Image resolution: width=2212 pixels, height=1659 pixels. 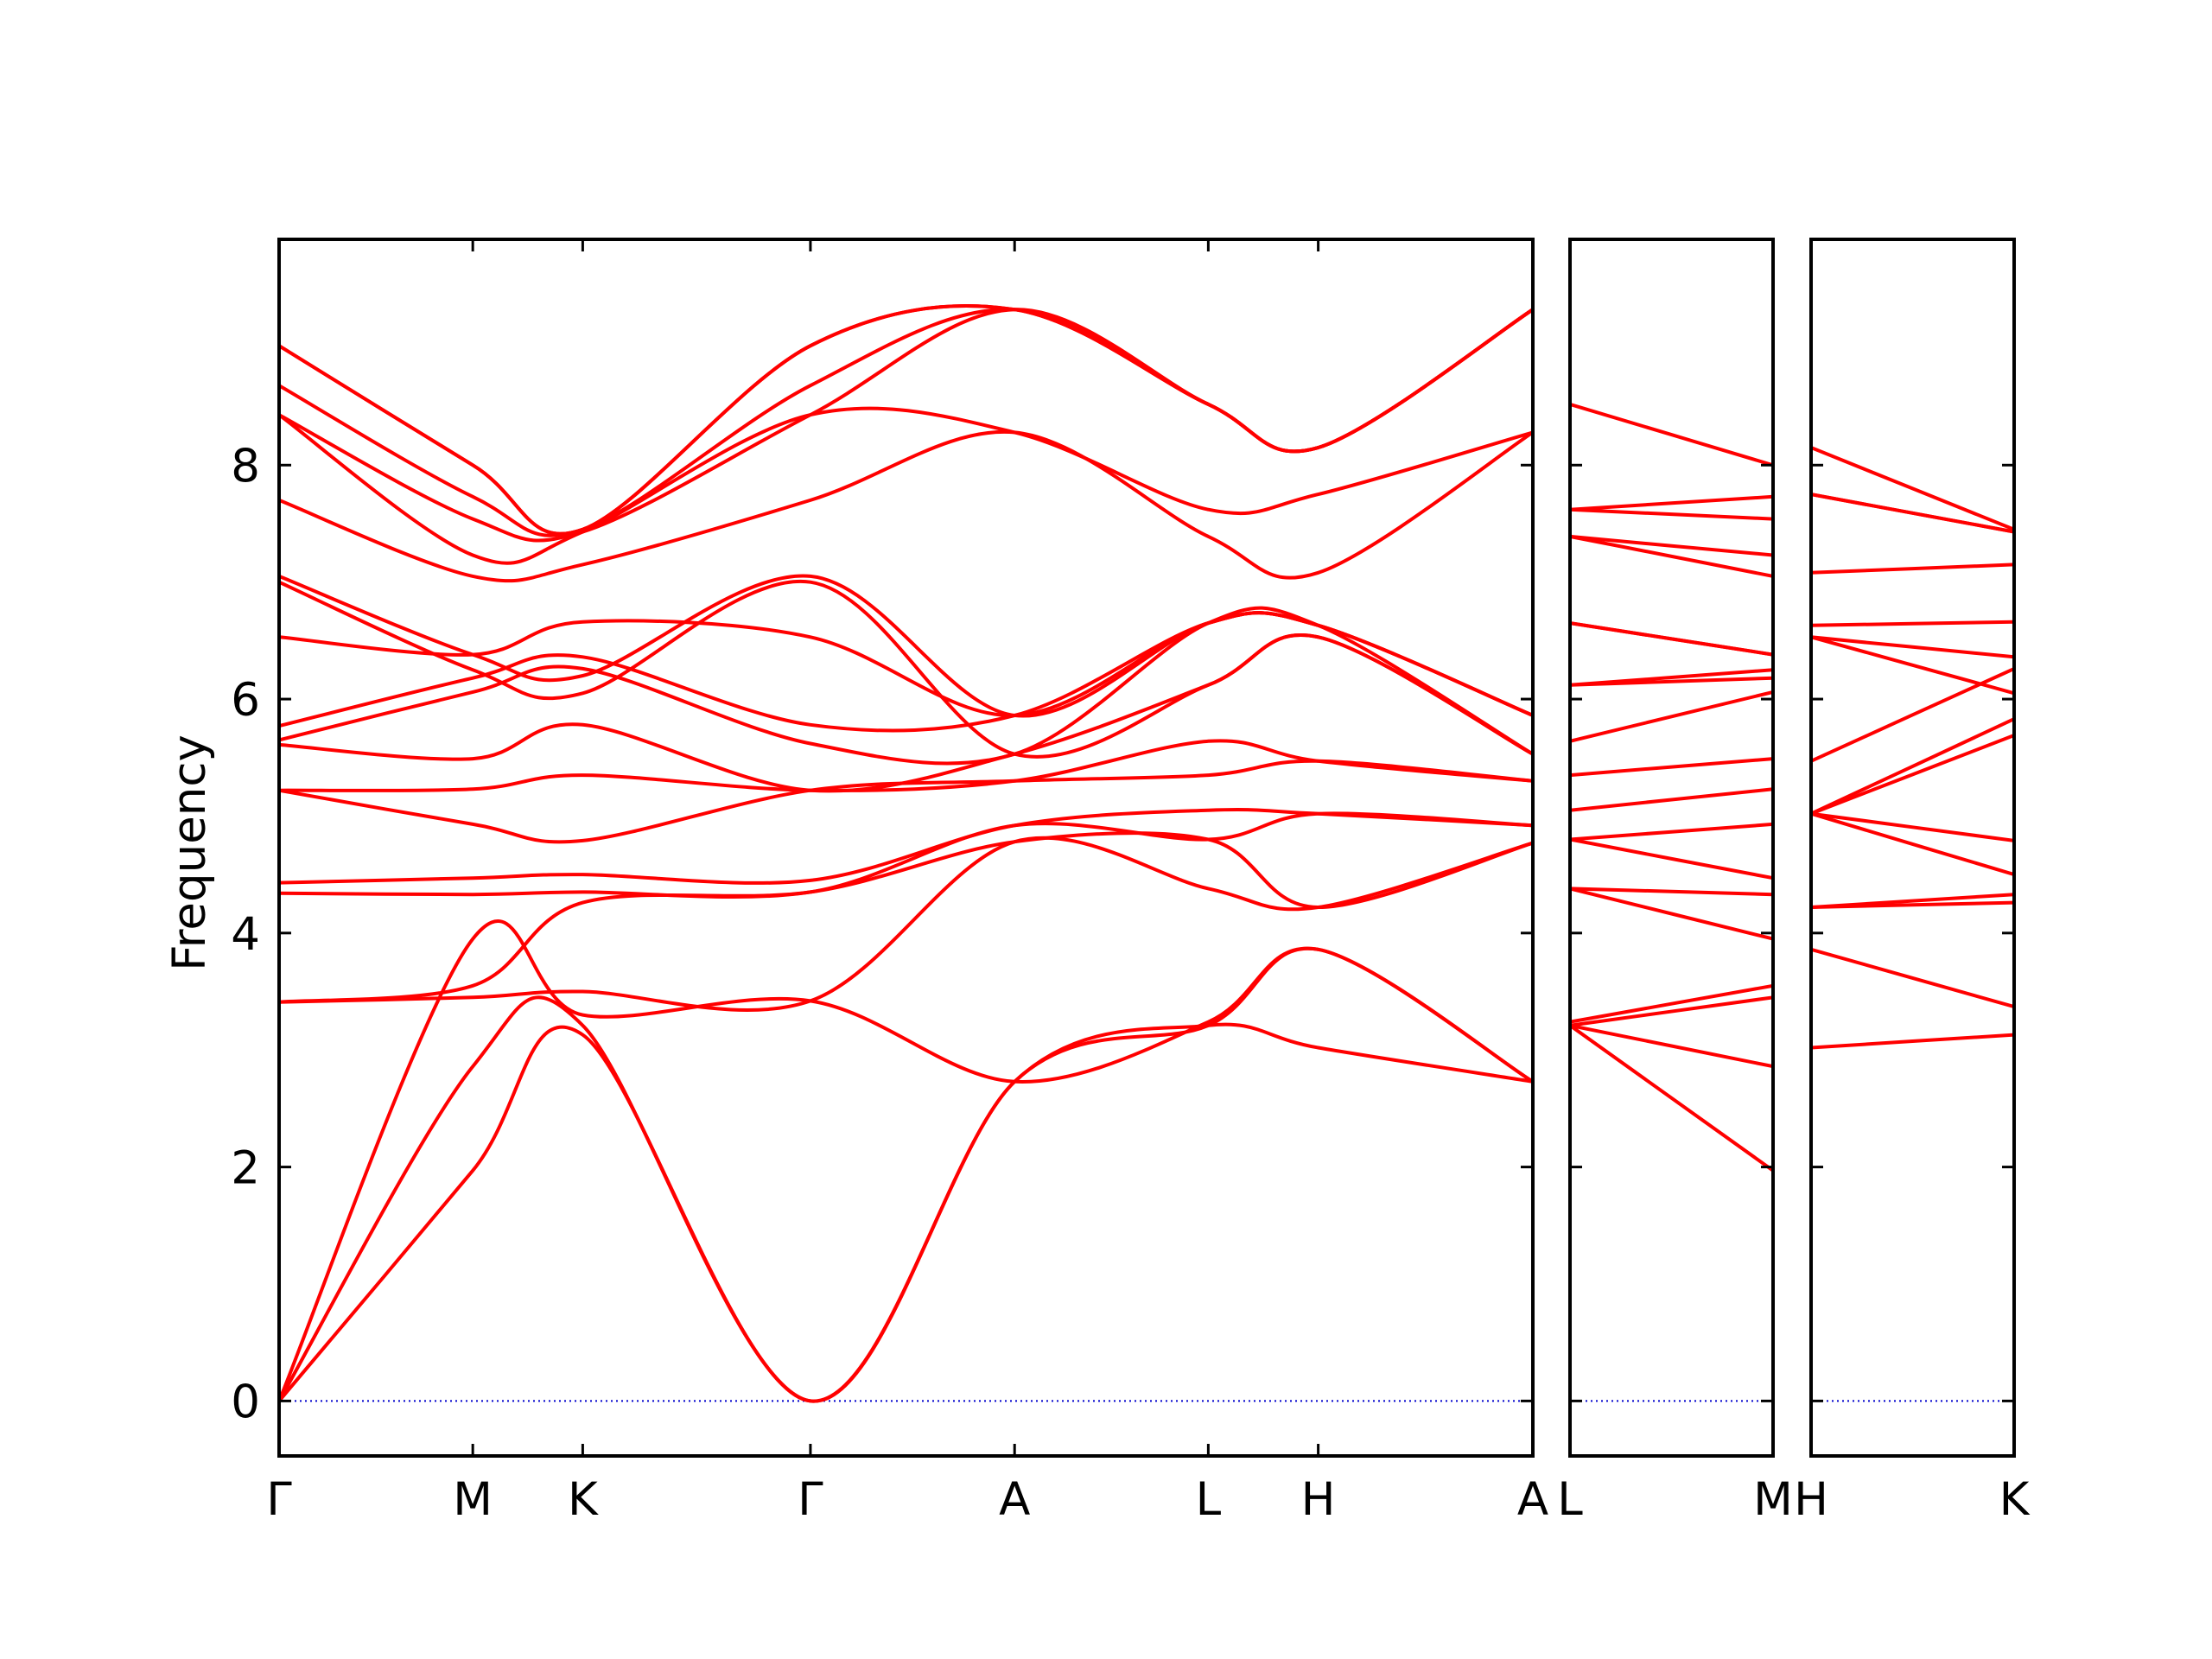 I want to click on y-tick-label: 2, so click(x=245, y=1168).